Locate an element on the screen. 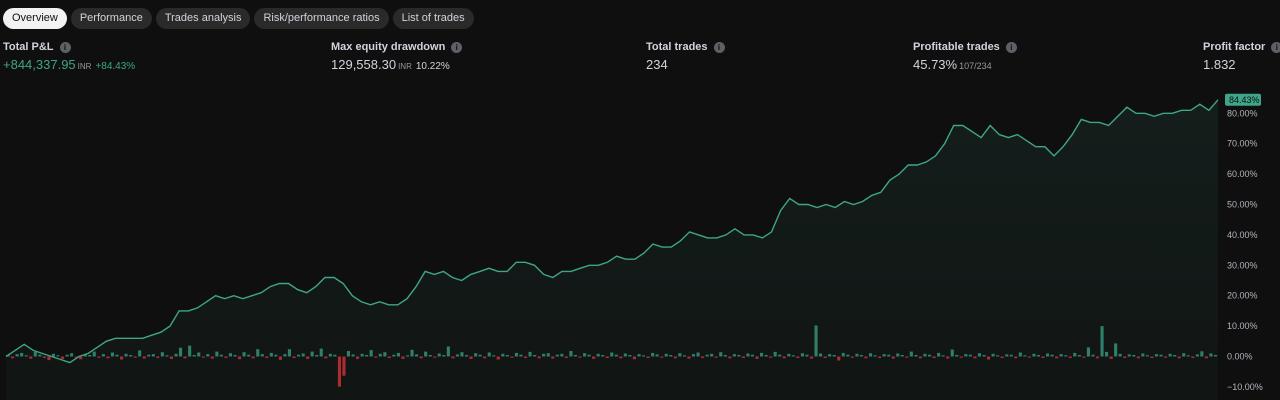  last-value-badge: 84.43% is located at coordinates (1243, 99).